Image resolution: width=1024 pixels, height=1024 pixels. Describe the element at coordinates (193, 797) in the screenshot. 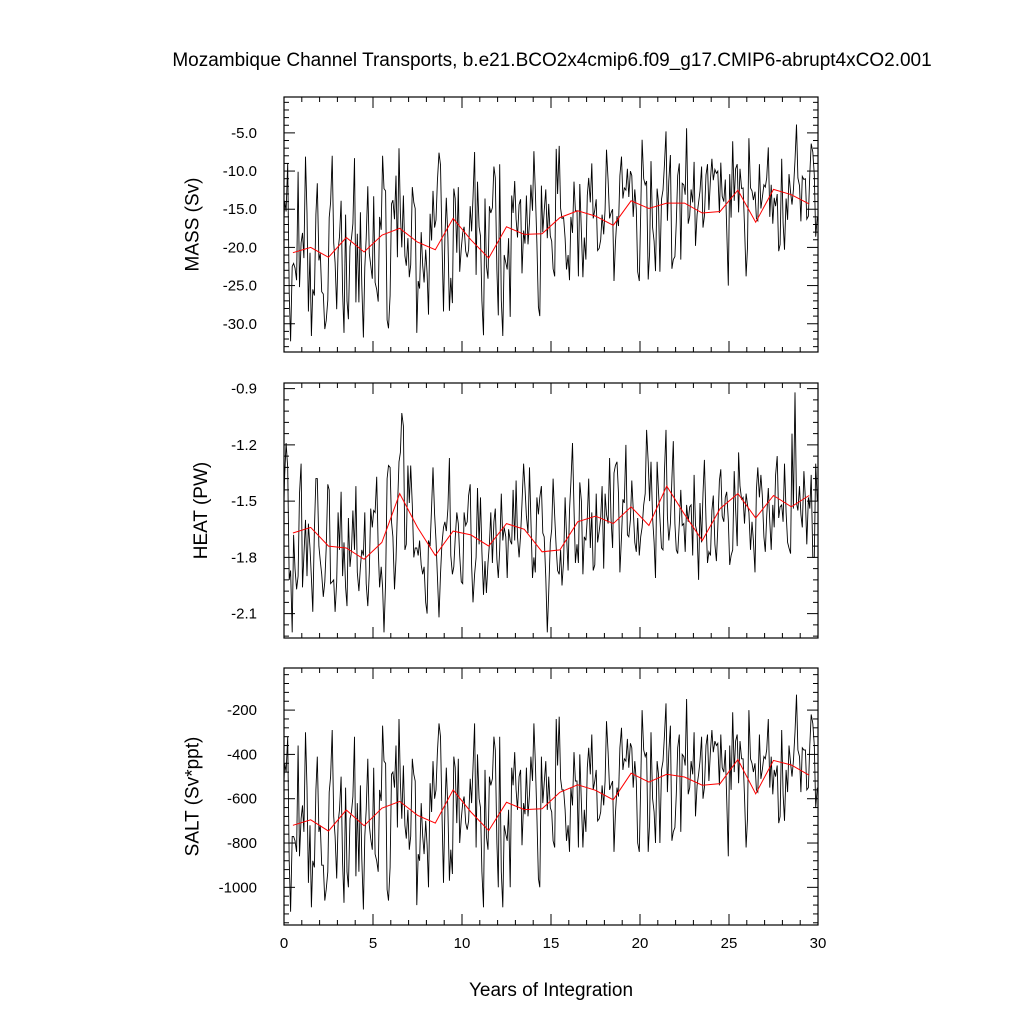

I see `salt-ylabel: SALT (Sv*ppt)` at that location.